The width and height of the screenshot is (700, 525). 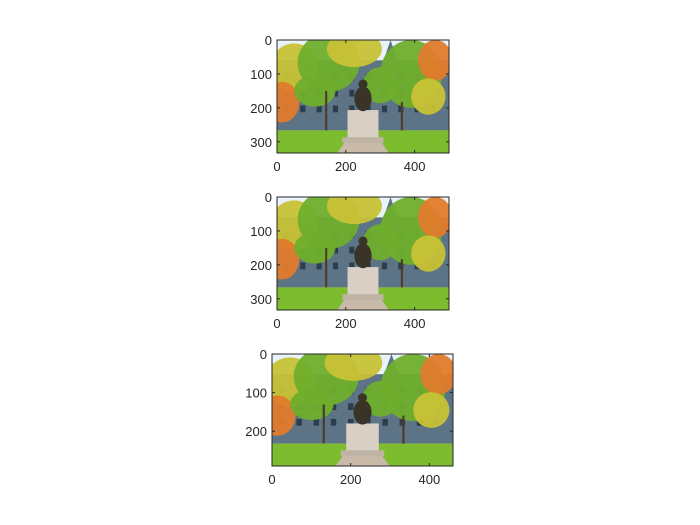 I want to click on subplot-middle: 0 200 400 0 100 200 300, so click(x=350, y=260).